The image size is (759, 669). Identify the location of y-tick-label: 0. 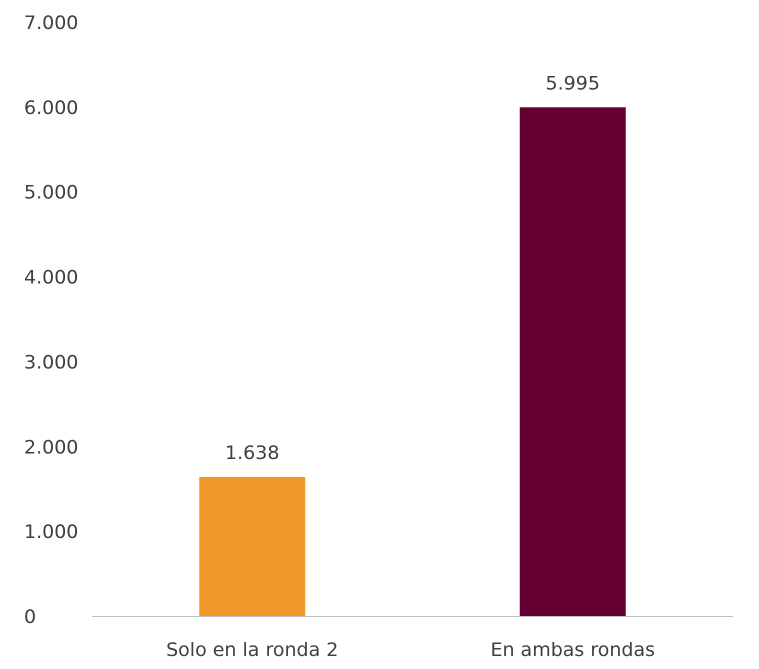
(30, 617).